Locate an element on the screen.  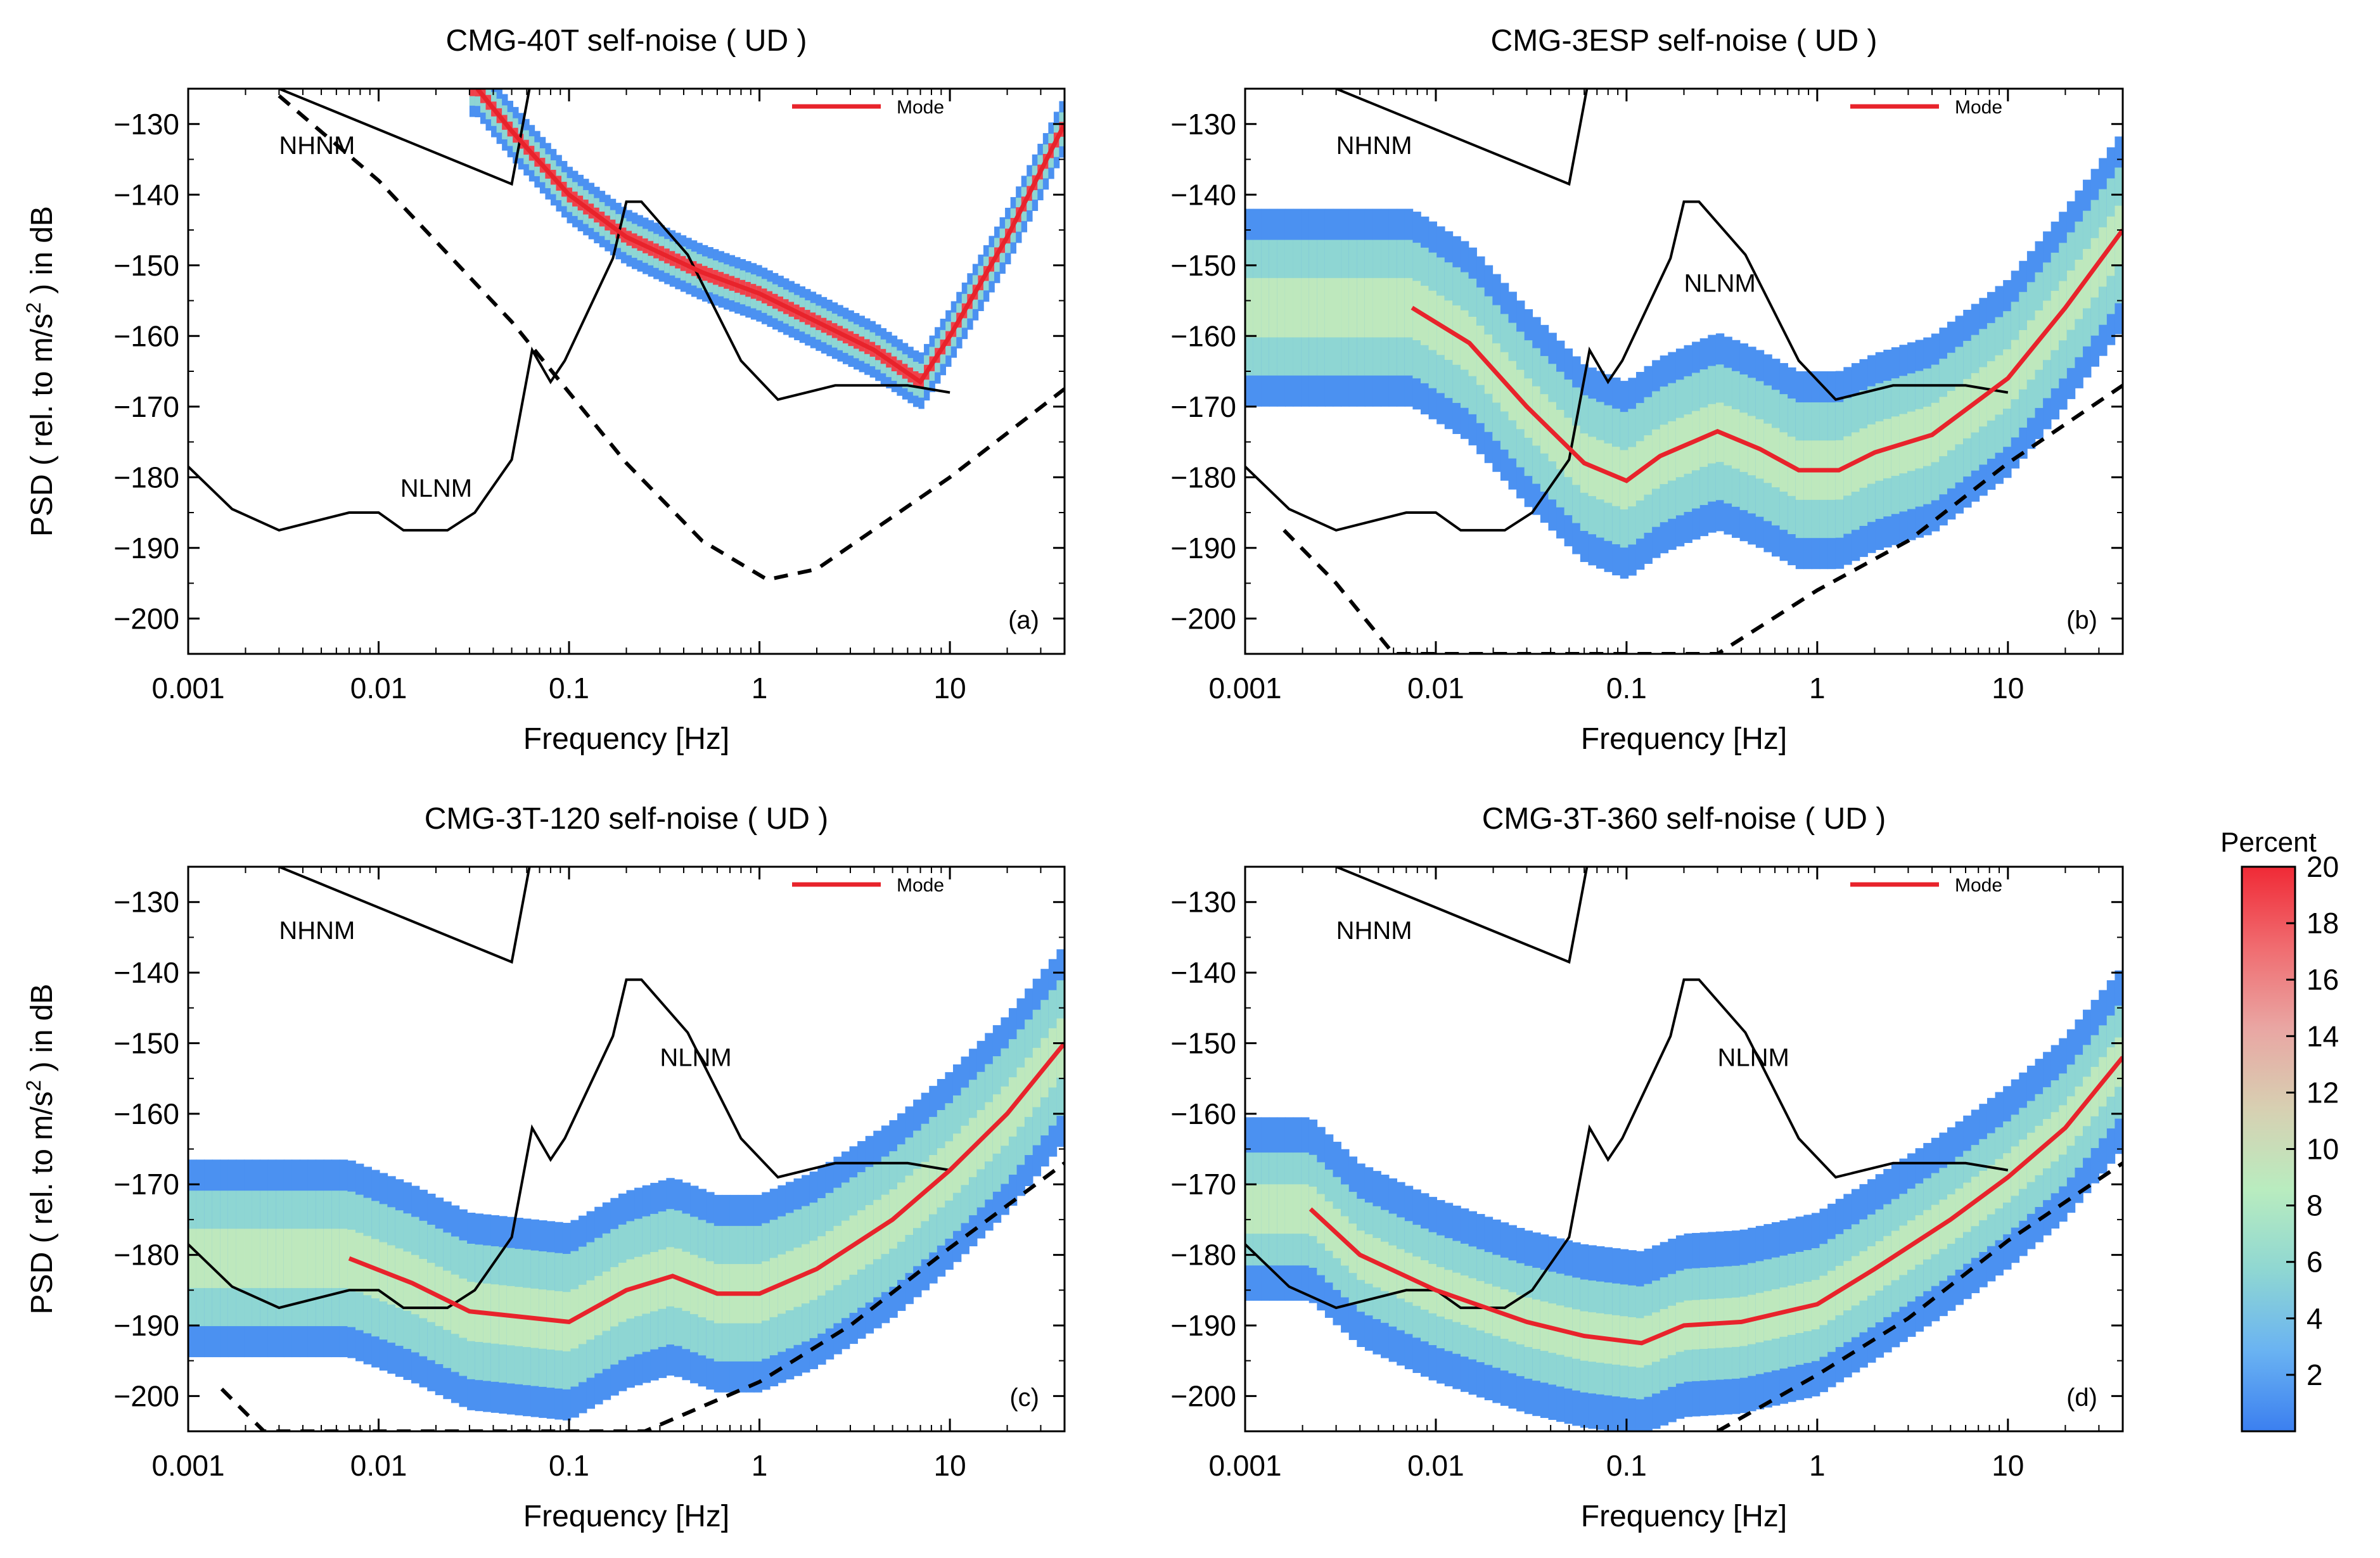
nlnm-label: NLNM is located at coordinates (696, 1058).